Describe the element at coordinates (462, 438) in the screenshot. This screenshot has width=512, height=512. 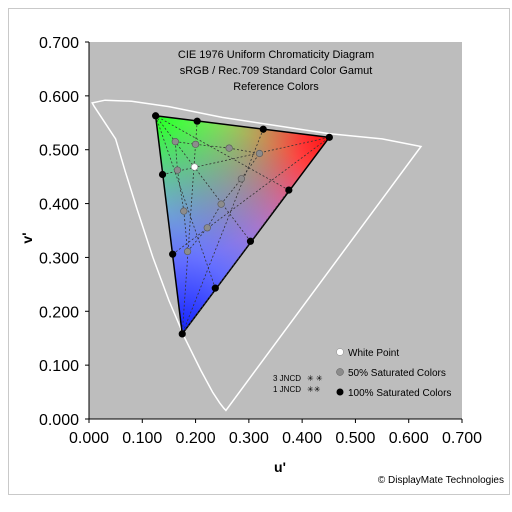
I see `x-tick-label-7: 0.700` at that location.